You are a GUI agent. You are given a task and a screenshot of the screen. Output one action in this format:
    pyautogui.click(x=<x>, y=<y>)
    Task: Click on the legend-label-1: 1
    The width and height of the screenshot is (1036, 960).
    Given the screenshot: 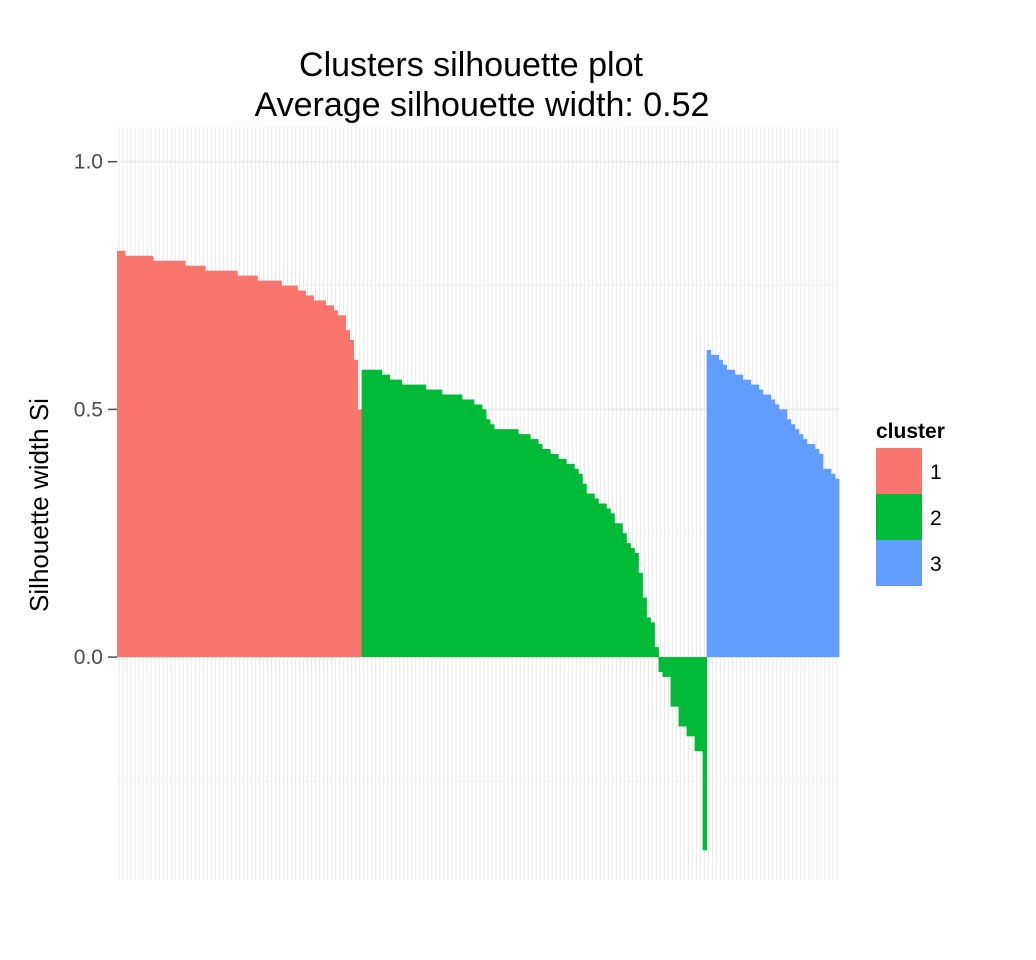 What is the action you would take?
    pyautogui.click(x=936, y=472)
    